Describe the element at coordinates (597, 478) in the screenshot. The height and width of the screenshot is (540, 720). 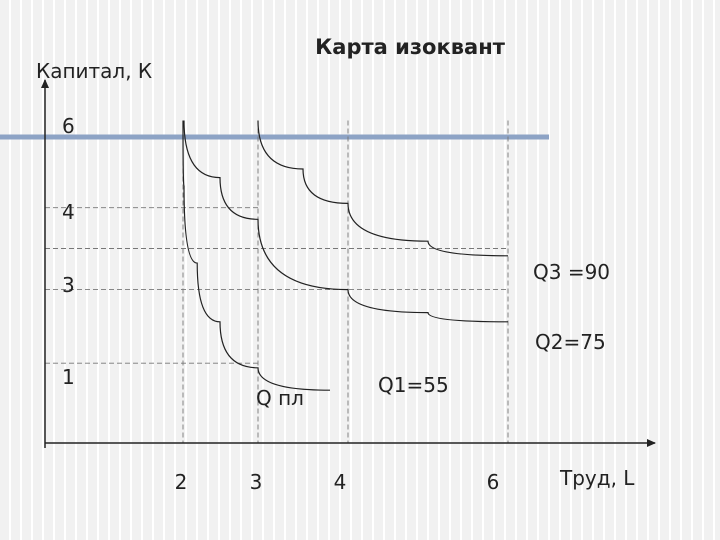
I see `x-axis-label: Труд, L` at that location.